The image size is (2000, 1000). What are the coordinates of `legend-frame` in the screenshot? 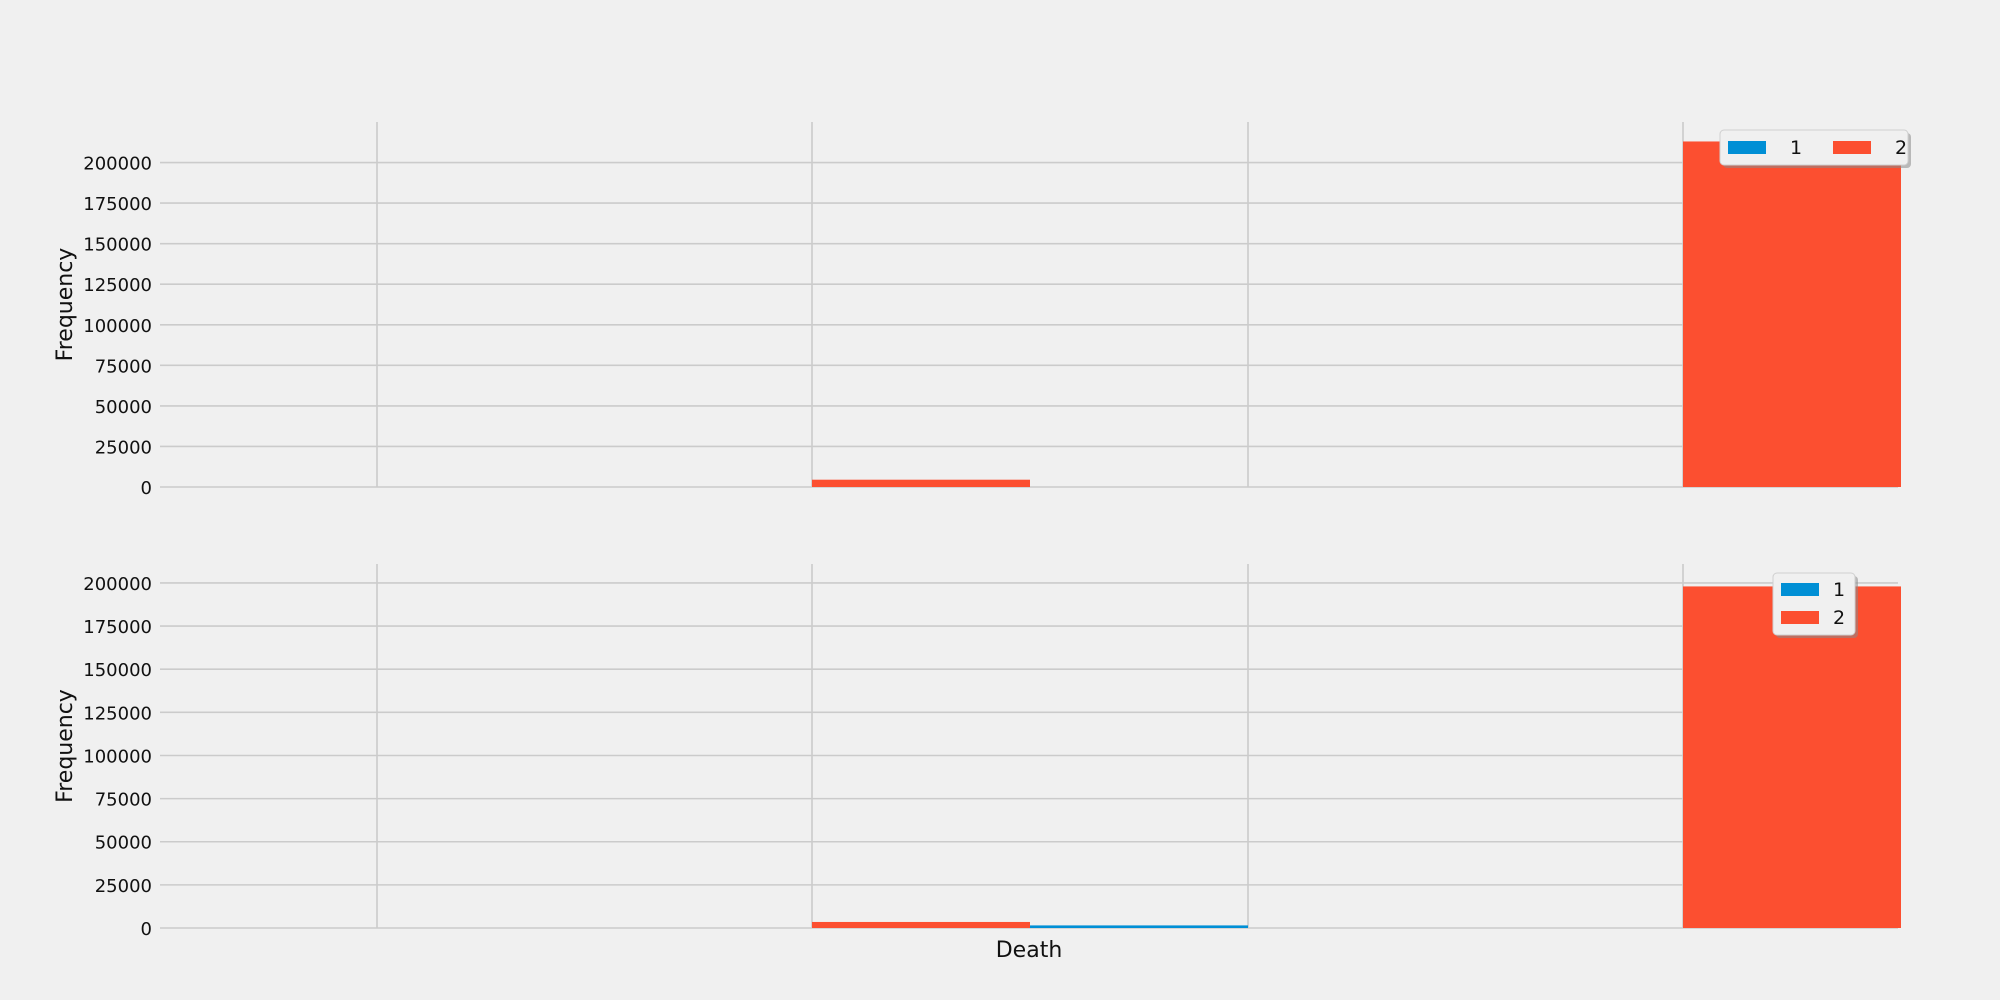 It's located at (1814, 147).